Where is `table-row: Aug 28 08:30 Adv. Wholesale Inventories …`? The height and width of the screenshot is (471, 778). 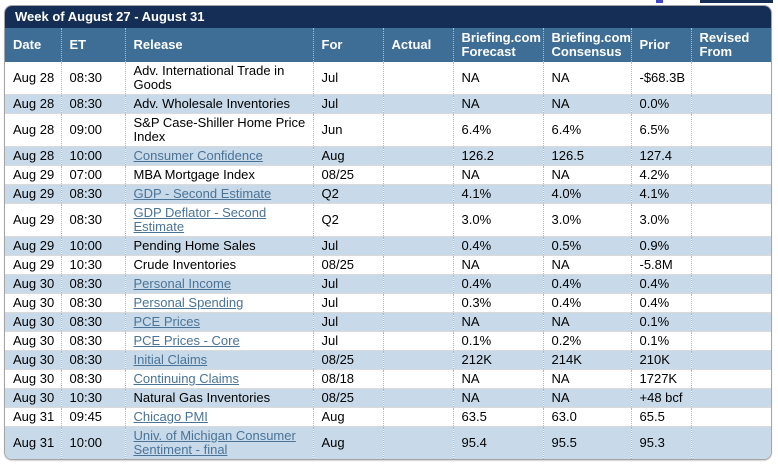 table-row: Aug 28 08:30 Adv. Wholesale Inventories … is located at coordinates (388, 104).